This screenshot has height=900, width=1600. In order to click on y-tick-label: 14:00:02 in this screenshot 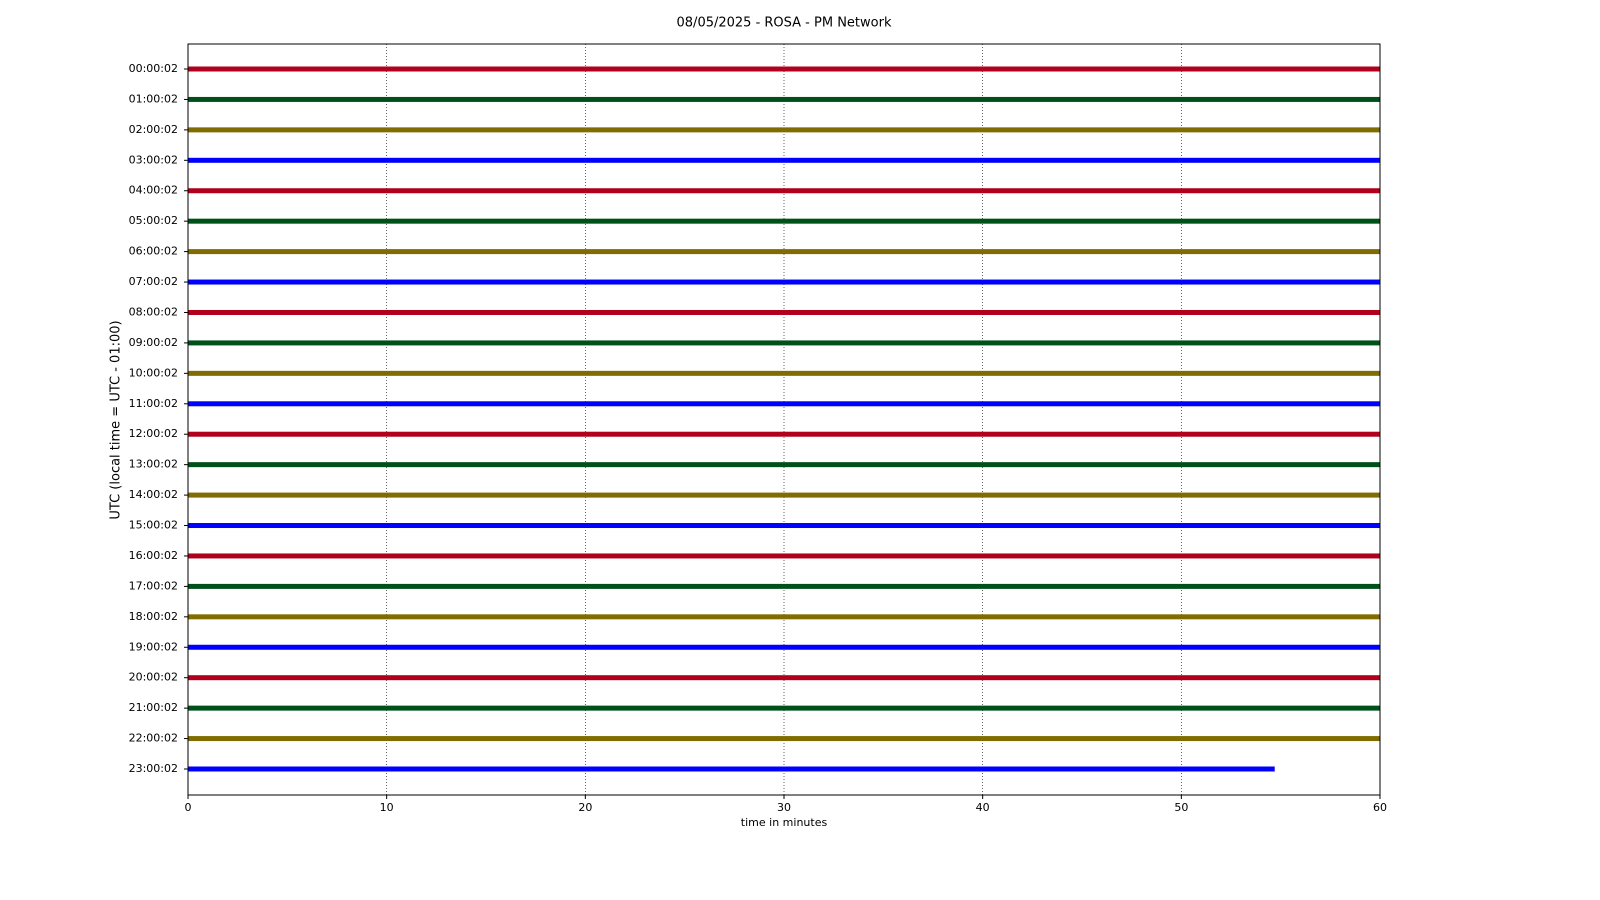, I will do `click(153, 494)`.